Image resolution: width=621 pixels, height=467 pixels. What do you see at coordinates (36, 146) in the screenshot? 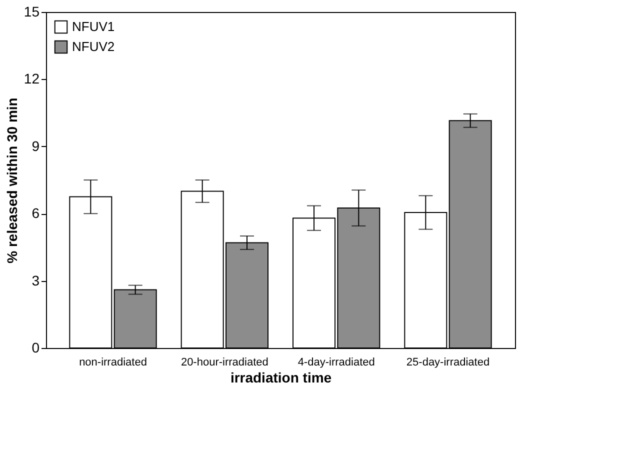
I see `y-tick-label: 9` at bounding box center [36, 146].